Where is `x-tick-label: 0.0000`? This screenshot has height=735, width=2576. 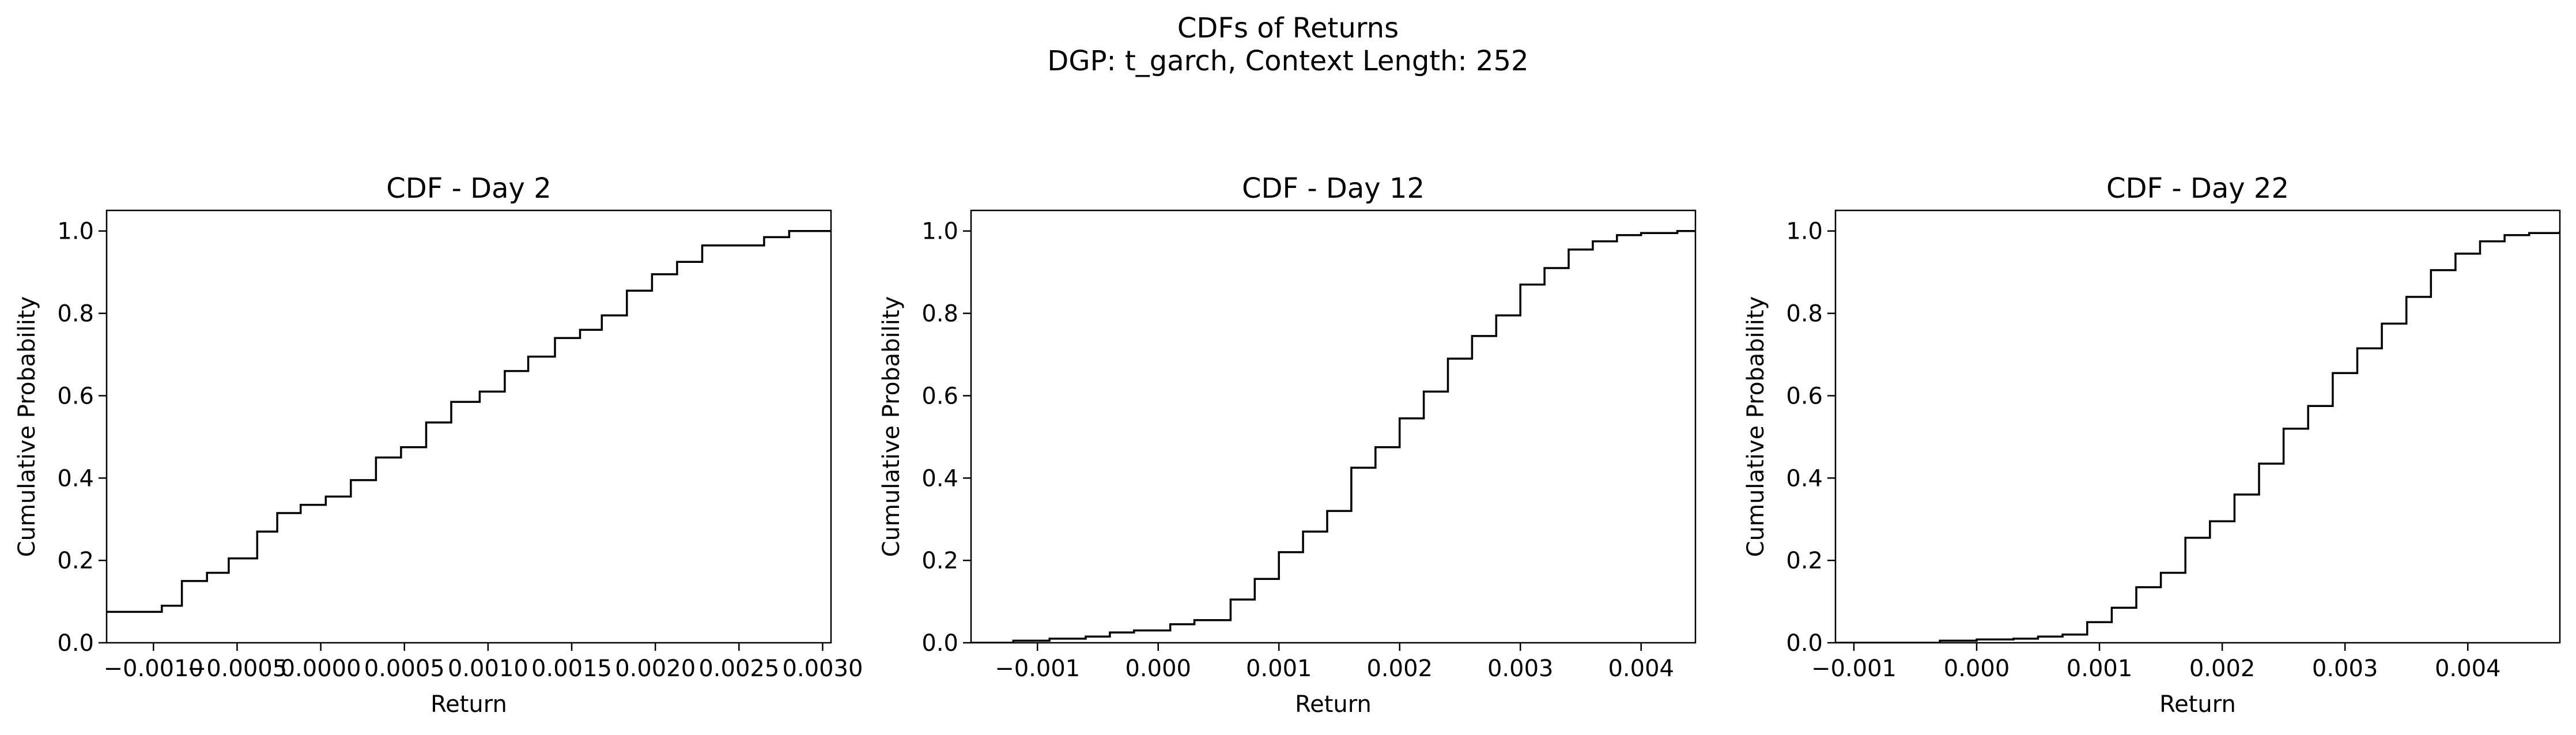 x-tick-label: 0.0000 is located at coordinates (321, 668).